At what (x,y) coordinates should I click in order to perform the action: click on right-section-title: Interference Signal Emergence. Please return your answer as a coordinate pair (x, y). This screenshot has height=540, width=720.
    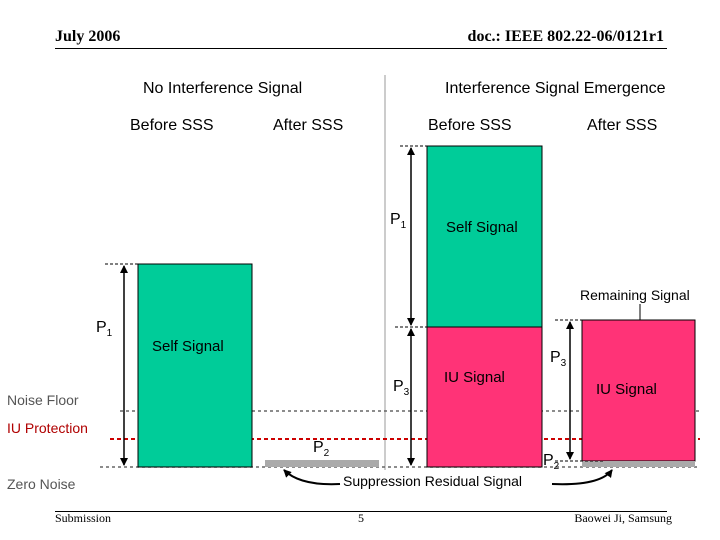
    Looking at the image, I should click on (555, 88).